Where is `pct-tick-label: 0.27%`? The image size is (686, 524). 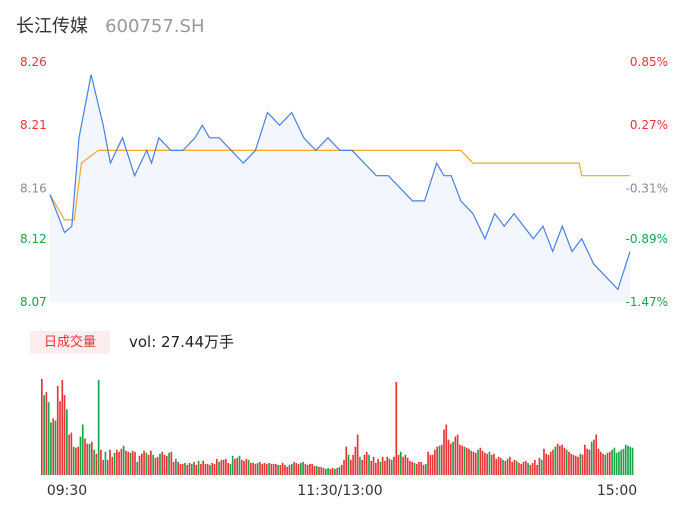
pct-tick-label: 0.27% is located at coordinates (649, 125).